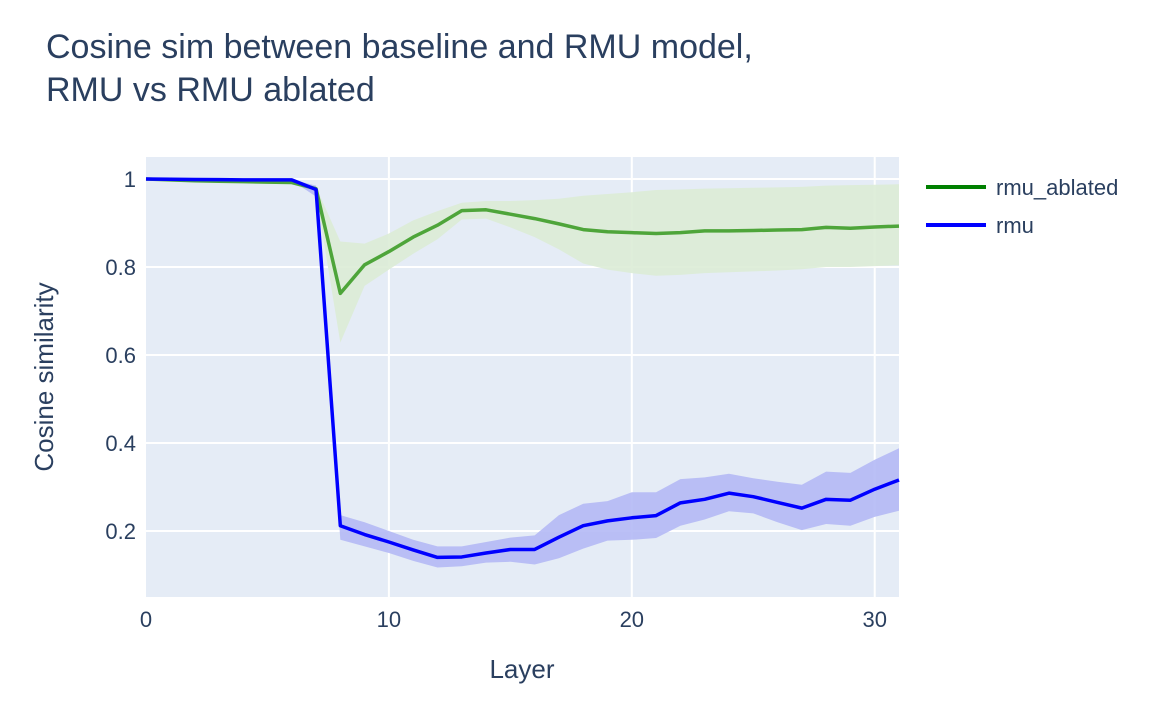  I want to click on rmu_ablated-band, so click(522, 261).